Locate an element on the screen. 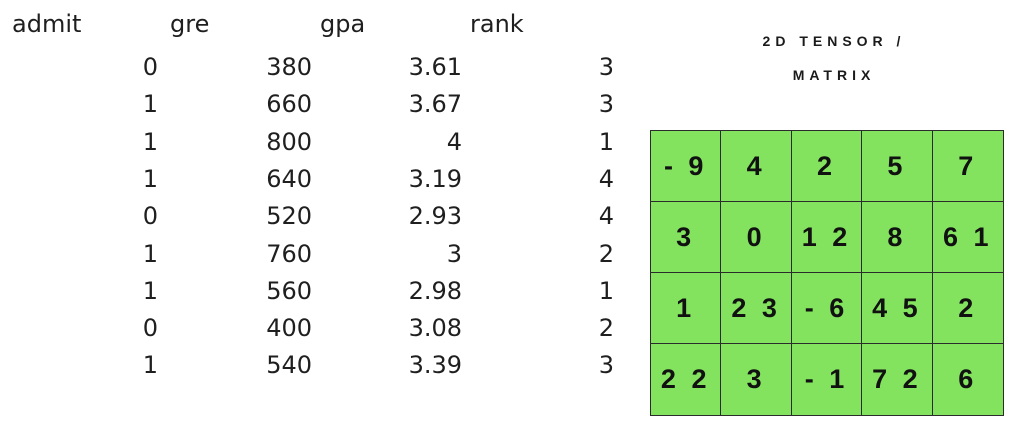 The height and width of the screenshot is (439, 1024). cell-gpa: 3.19 is located at coordinates (435, 179).